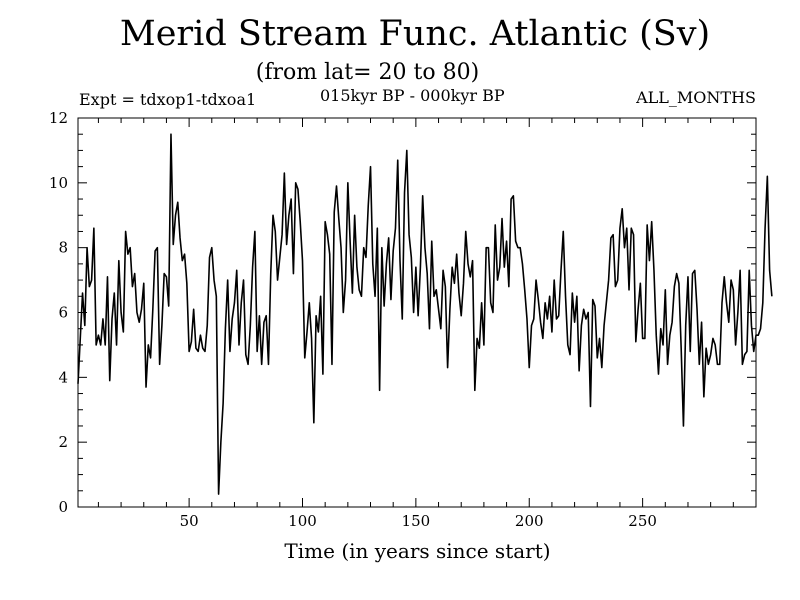 The height and width of the screenshot is (600, 800). I want to click on x-tick-label: 250, so click(642, 521).